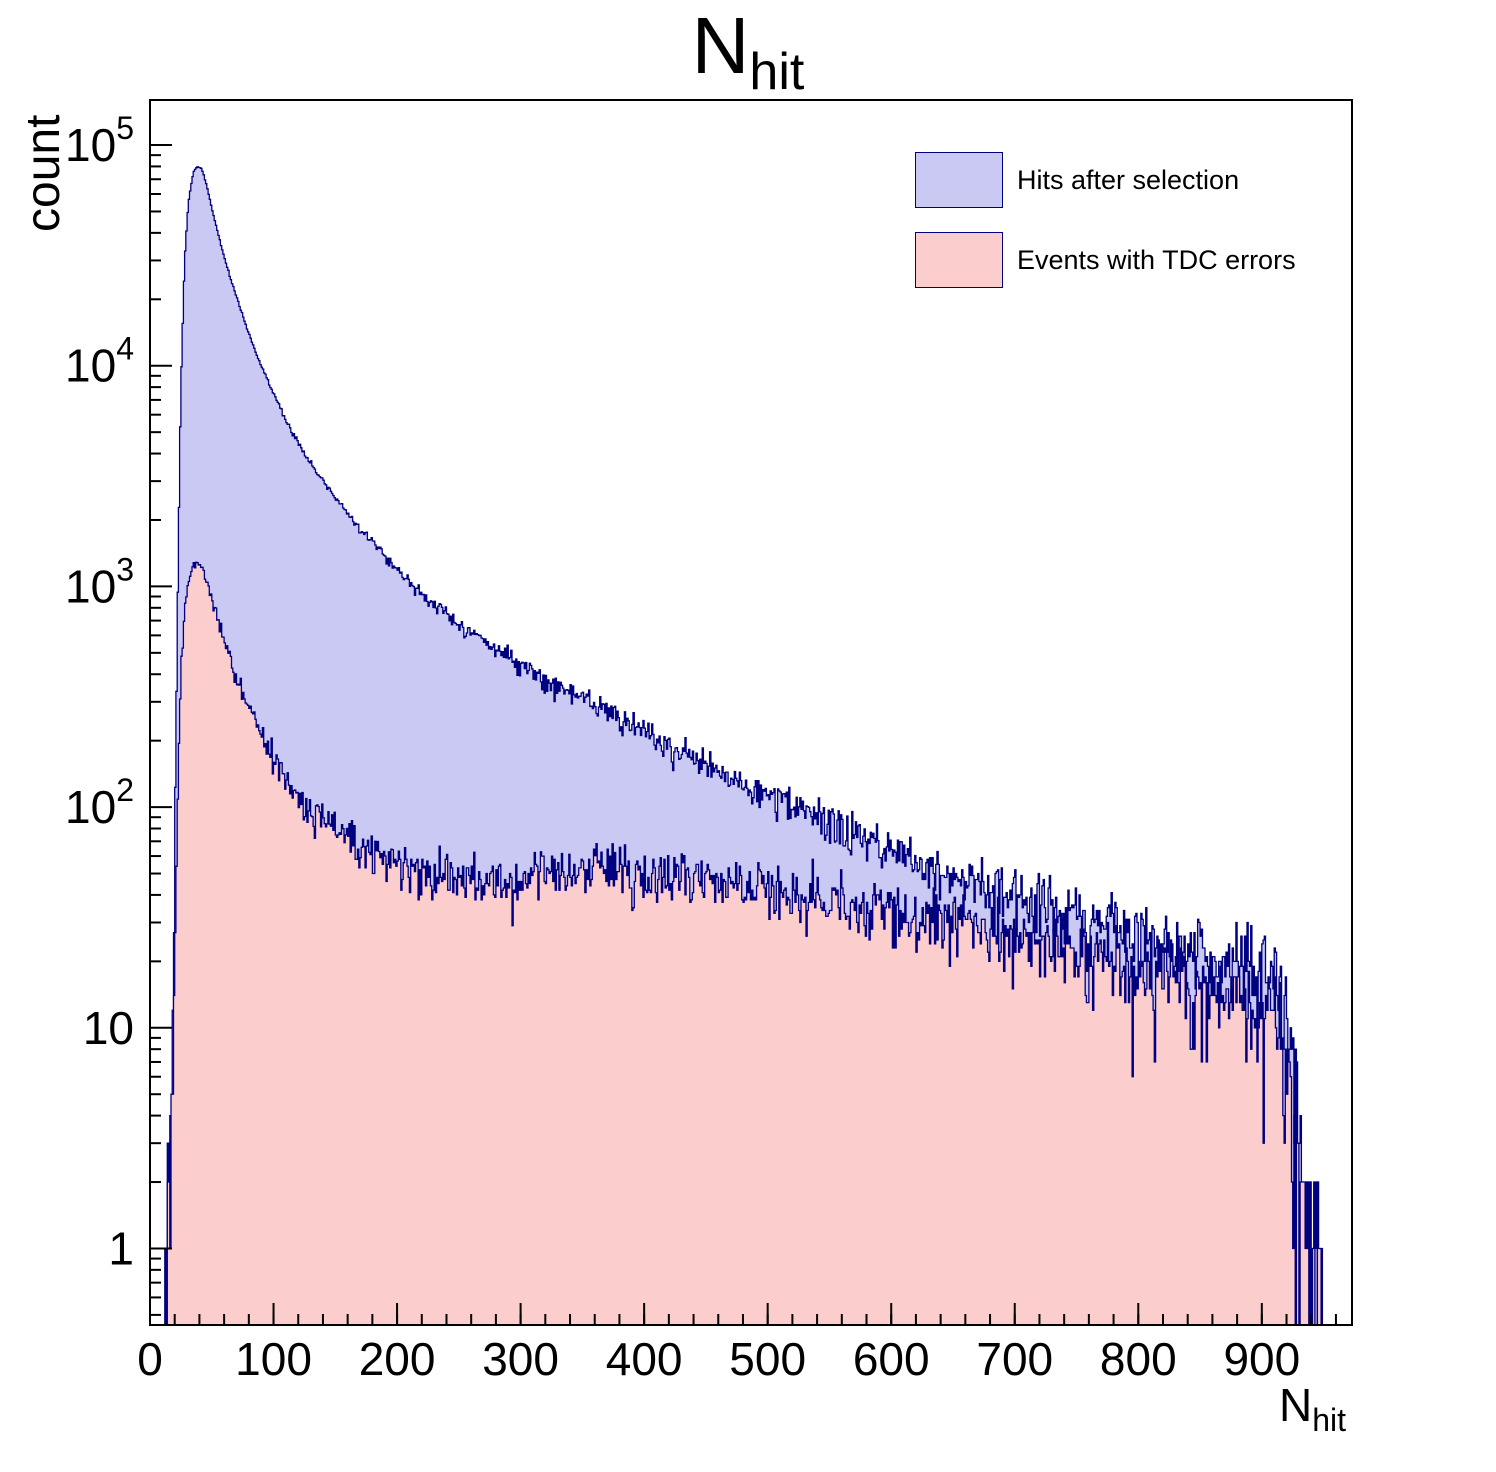  Describe the element at coordinates (959, 260) in the screenshot. I see `legend-swatch-tdc` at that location.